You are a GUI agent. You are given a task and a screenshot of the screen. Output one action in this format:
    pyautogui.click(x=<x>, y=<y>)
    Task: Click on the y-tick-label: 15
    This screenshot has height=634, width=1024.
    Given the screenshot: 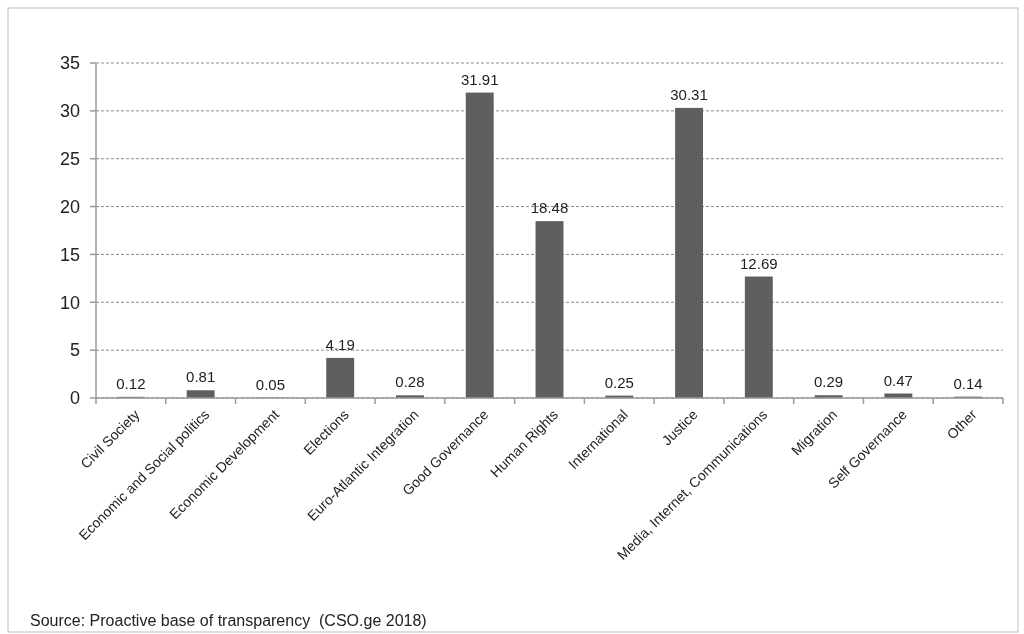 What is the action you would take?
    pyautogui.click(x=69, y=254)
    